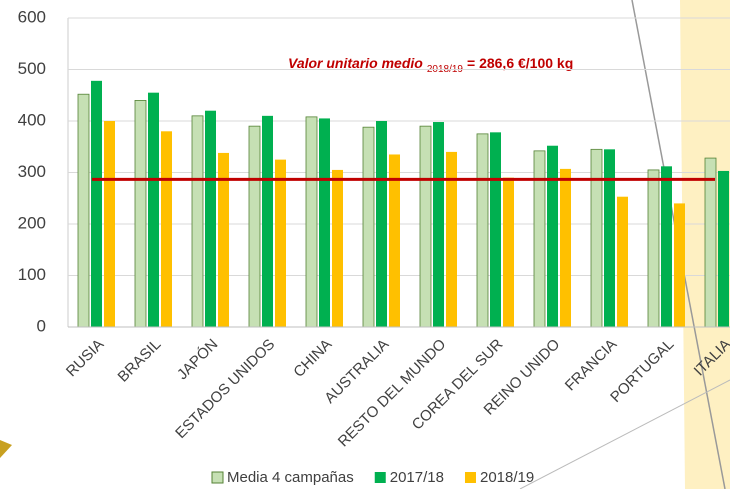 This screenshot has height=489, width=730. What do you see at coordinates (32, 16) in the screenshot?
I see `y-tick-label: 600` at bounding box center [32, 16].